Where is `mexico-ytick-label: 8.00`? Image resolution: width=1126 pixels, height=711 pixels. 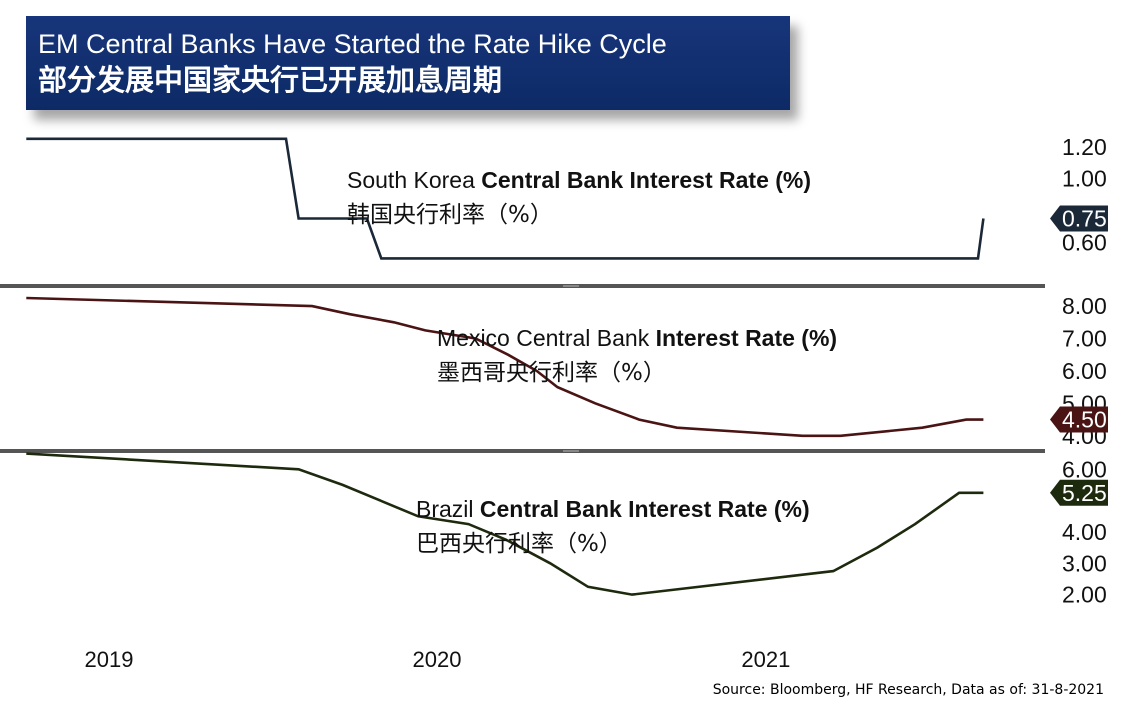 mexico-ytick-label: 8.00 is located at coordinates (1084, 306).